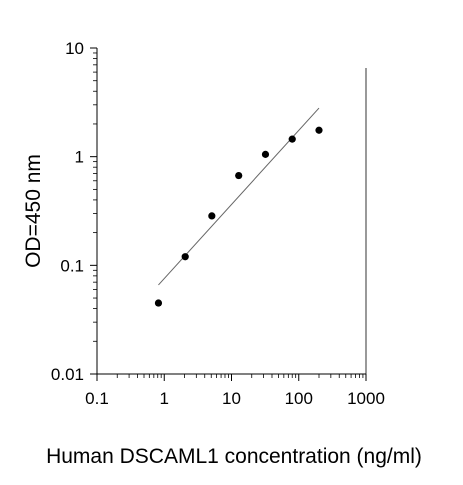 This screenshot has height=485, width=463. What do you see at coordinates (231, 398) in the screenshot?
I see `x-tick-label: 10` at bounding box center [231, 398].